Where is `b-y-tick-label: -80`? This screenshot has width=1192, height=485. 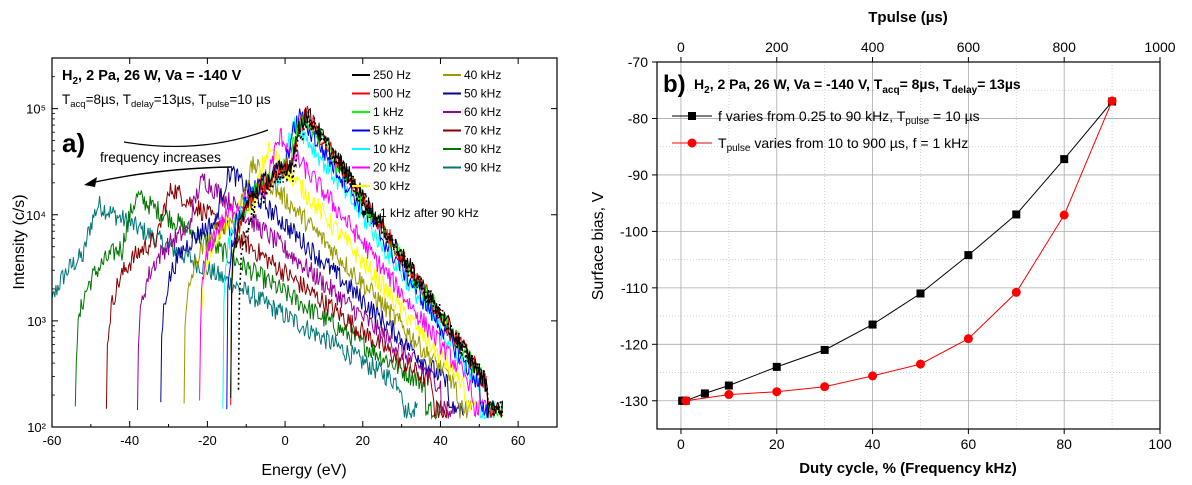 b-y-tick-label: -80 is located at coordinates (638, 118).